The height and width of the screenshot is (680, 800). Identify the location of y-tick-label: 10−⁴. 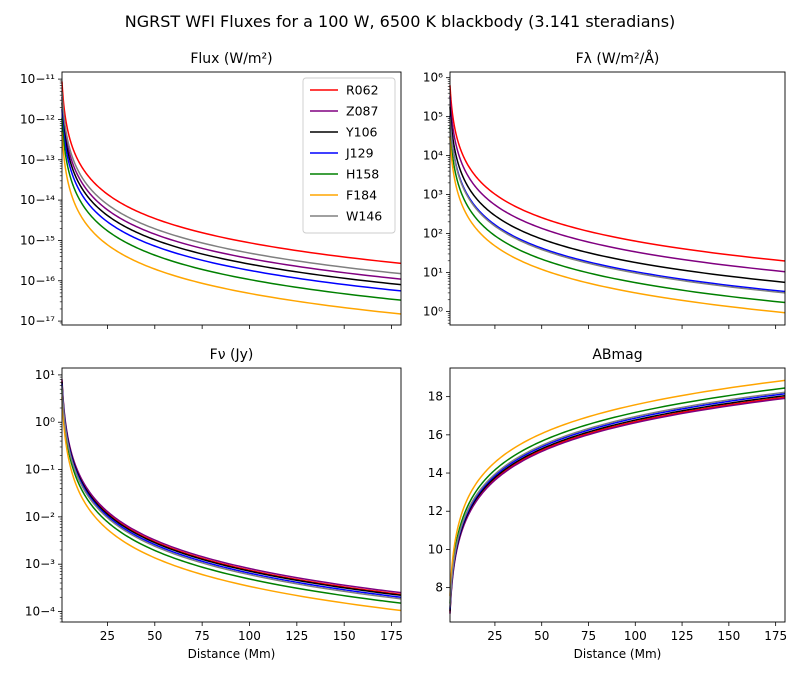
(40, 612).